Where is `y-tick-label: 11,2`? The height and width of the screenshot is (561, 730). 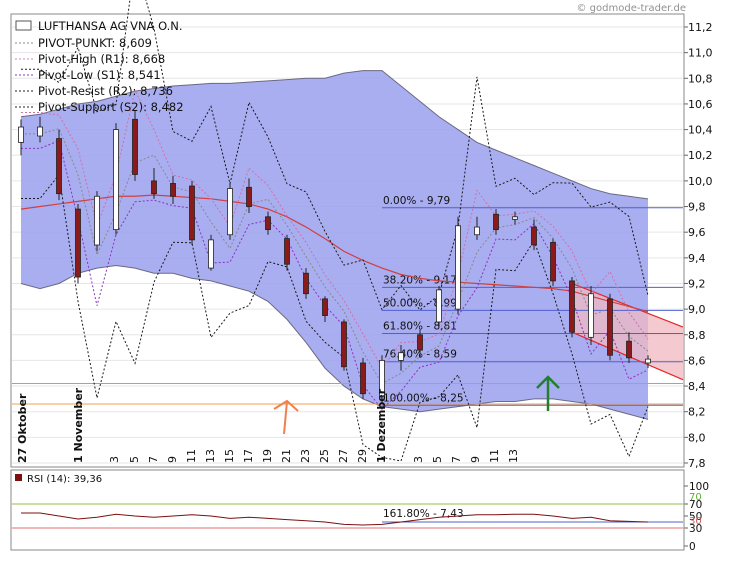 y-tick-label: 11,2 is located at coordinates (700, 27).